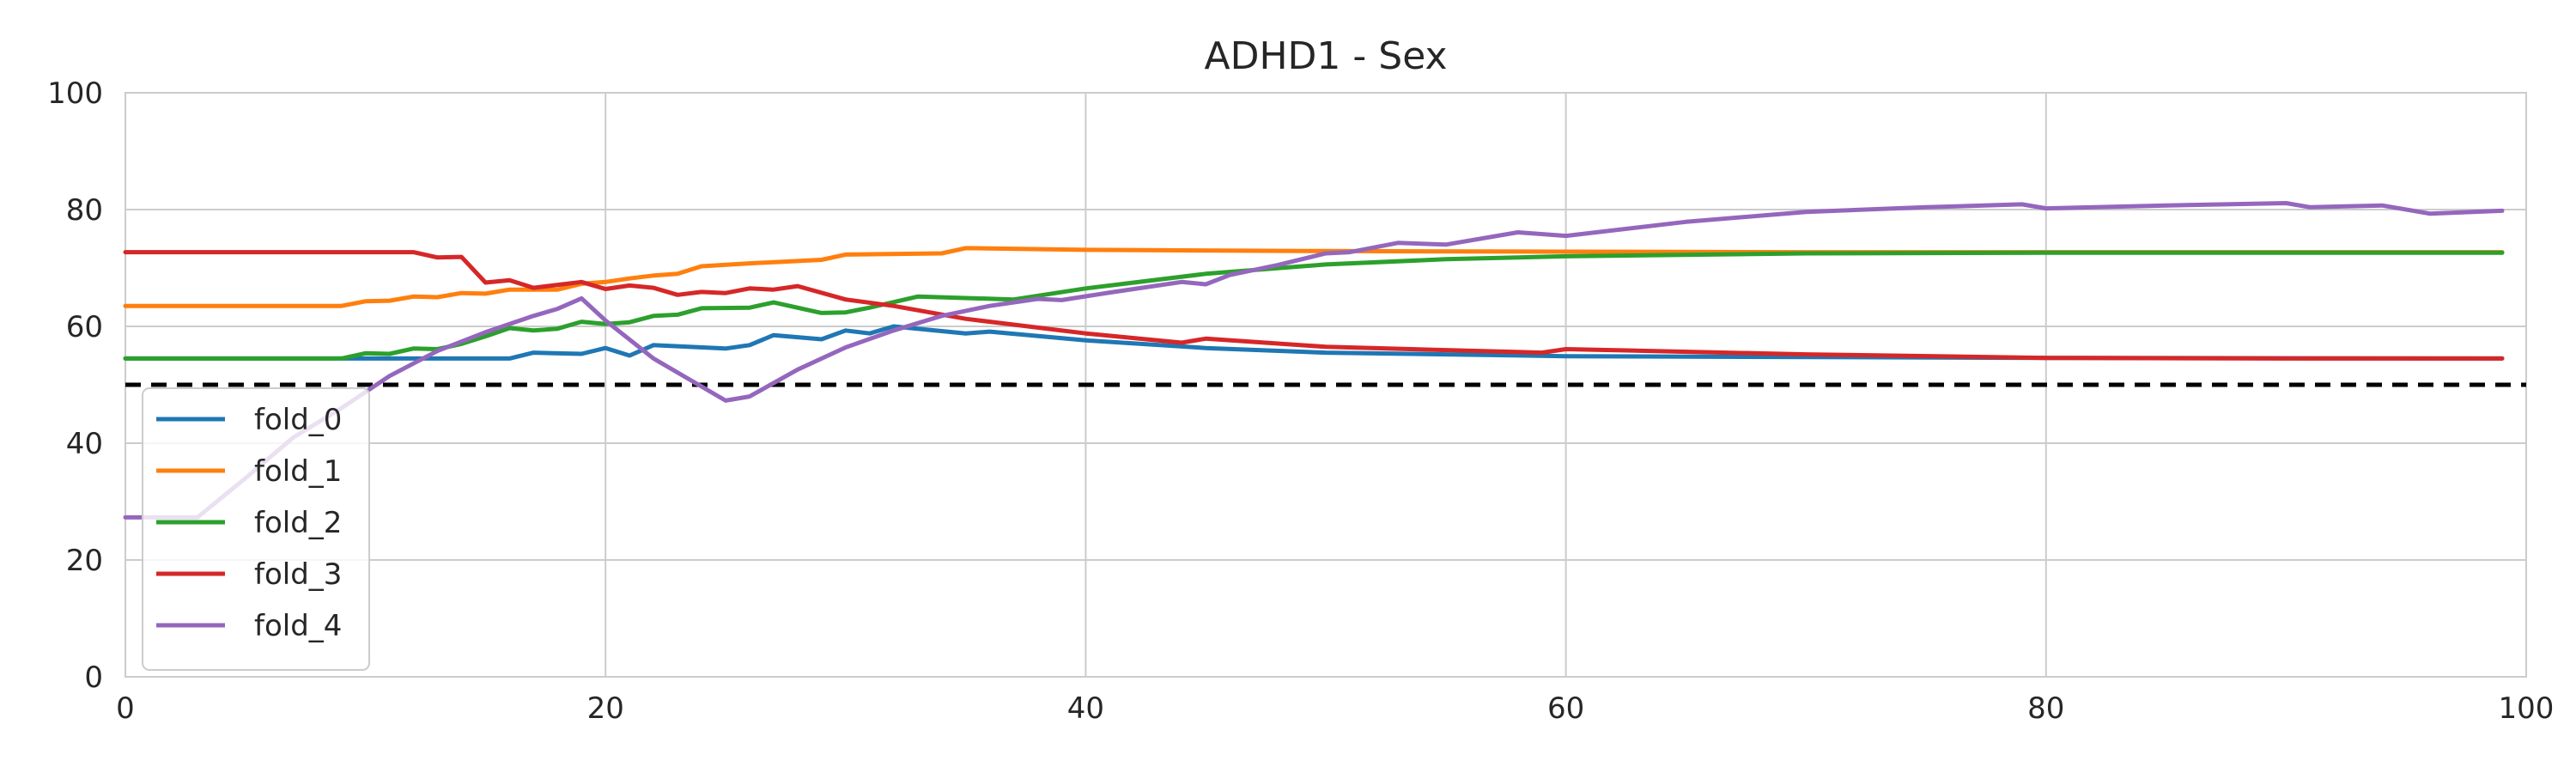  Describe the element at coordinates (1565, 708) in the screenshot. I see `x-tick-label: 60` at that location.